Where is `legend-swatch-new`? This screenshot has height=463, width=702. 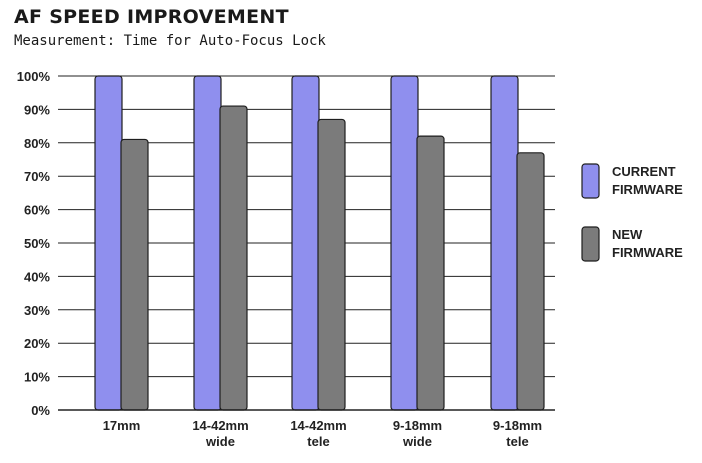 legend-swatch-new is located at coordinates (590, 244).